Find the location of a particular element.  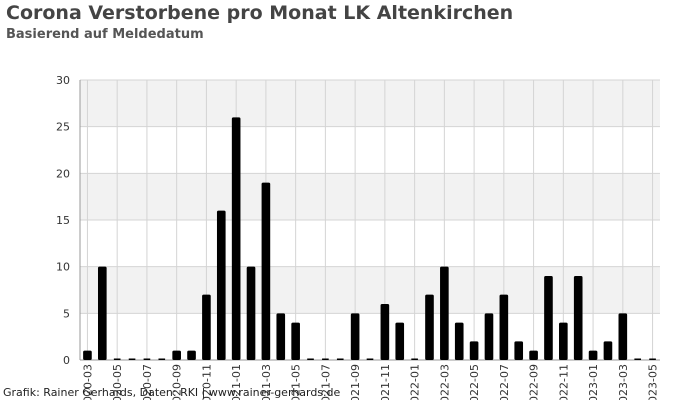

y-tick-label: 20 is located at coordinates (63, 173).